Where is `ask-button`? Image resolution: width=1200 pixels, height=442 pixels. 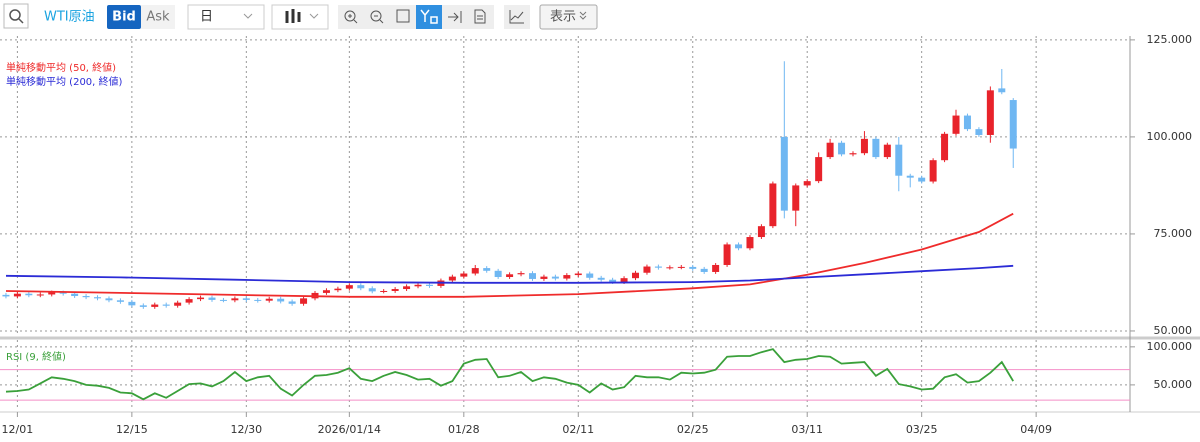 ask-button is located at coordinates (158, 17).